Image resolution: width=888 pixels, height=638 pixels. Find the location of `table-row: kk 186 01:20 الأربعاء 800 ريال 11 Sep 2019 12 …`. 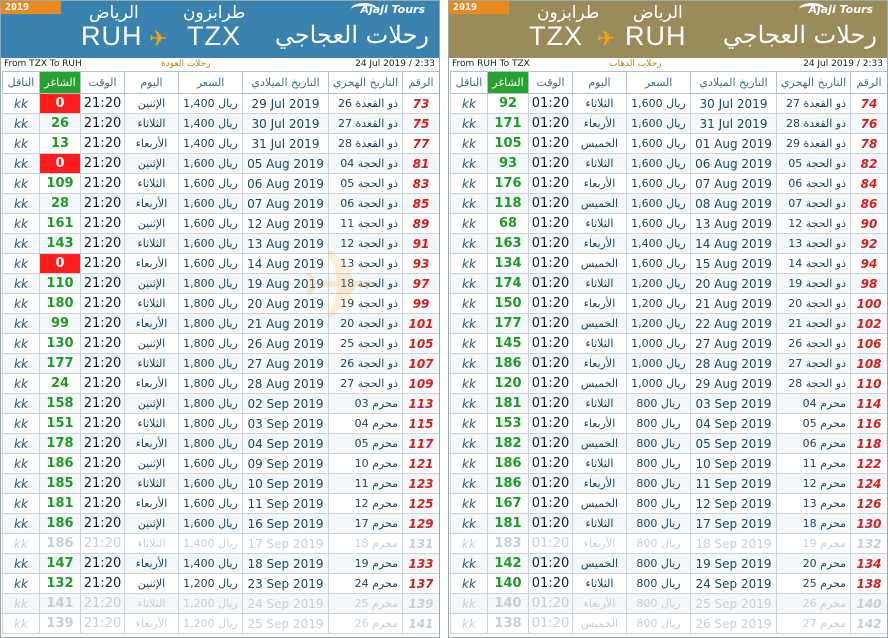

table-row: kk 186 01:20 الأربعاء 800 ريال 11 Sep 2019 12 … is located at coordinates (668, 483).